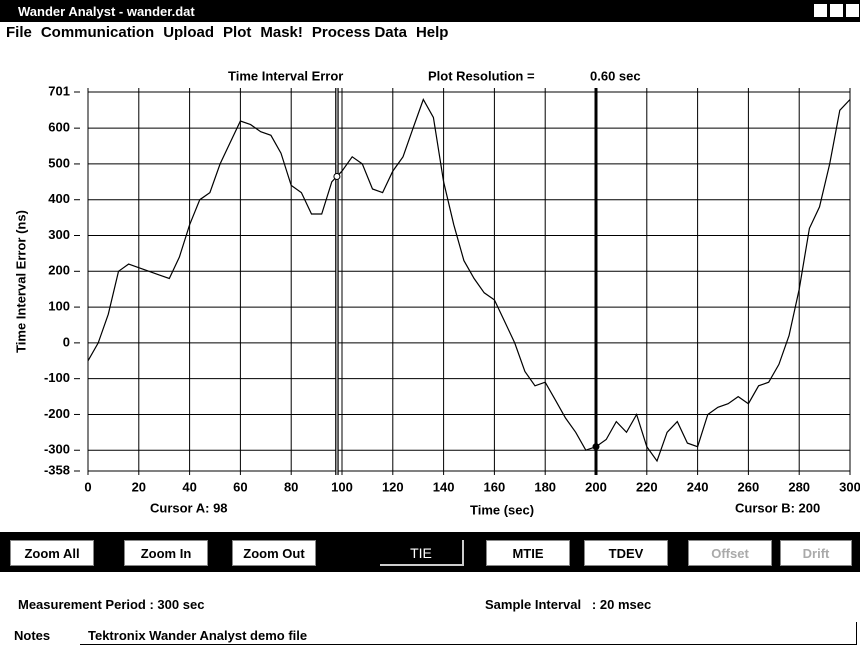  I want to click on y-tick-label: -200, so click(57, 413).